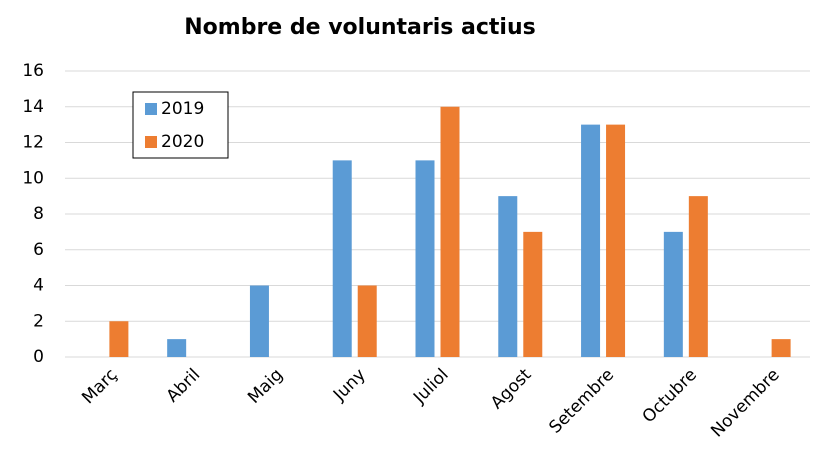  Describe the element at coordinates (38, 214) in the screenshot. I see `y-tick-label: 8` at that location.